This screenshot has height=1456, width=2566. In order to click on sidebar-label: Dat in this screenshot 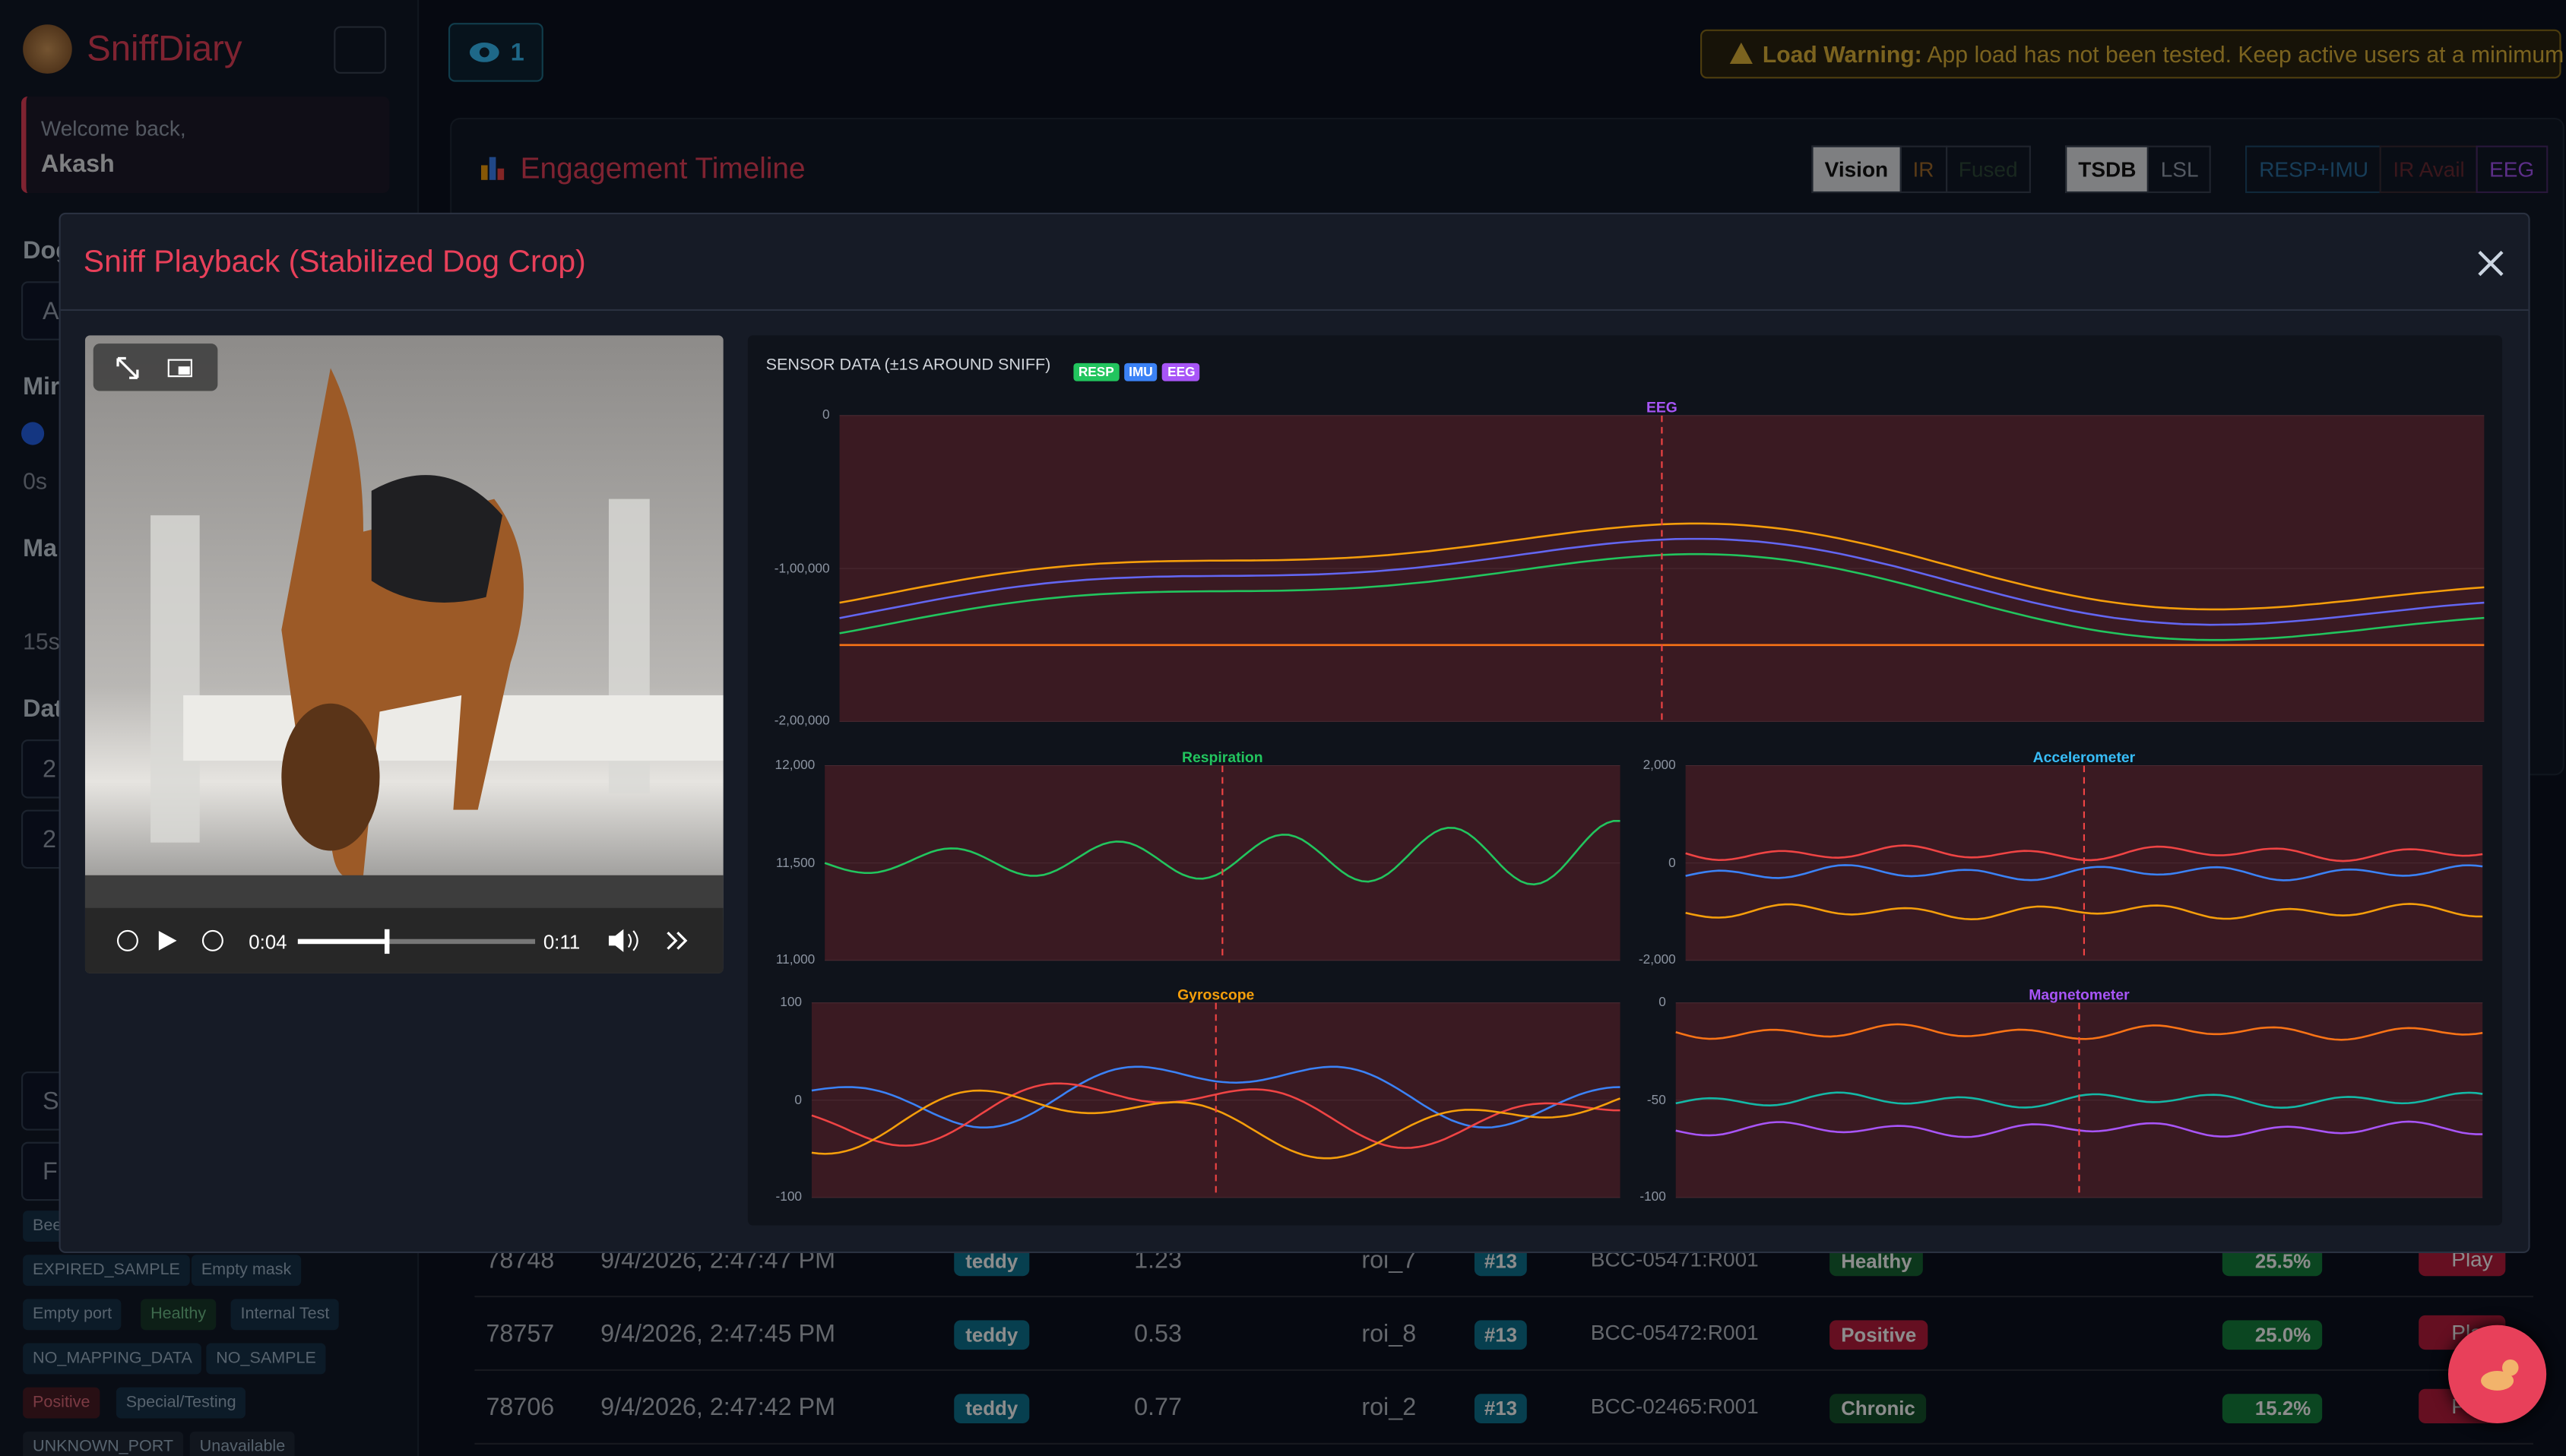, I will do `click(43, 709)`.